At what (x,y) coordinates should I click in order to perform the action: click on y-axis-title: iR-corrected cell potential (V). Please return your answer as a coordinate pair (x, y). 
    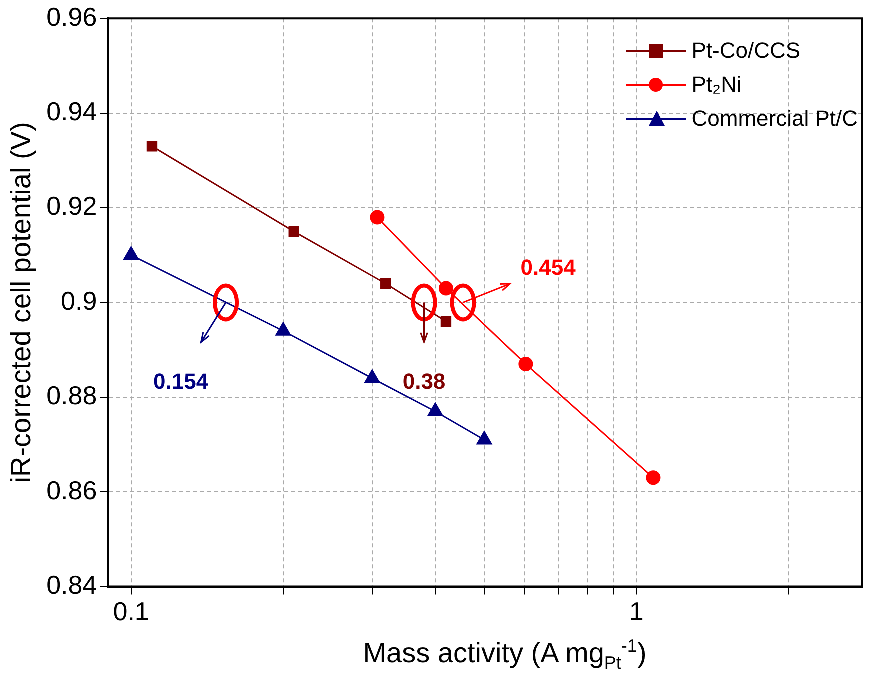
    Looking at the image, I should click on (21, 303).